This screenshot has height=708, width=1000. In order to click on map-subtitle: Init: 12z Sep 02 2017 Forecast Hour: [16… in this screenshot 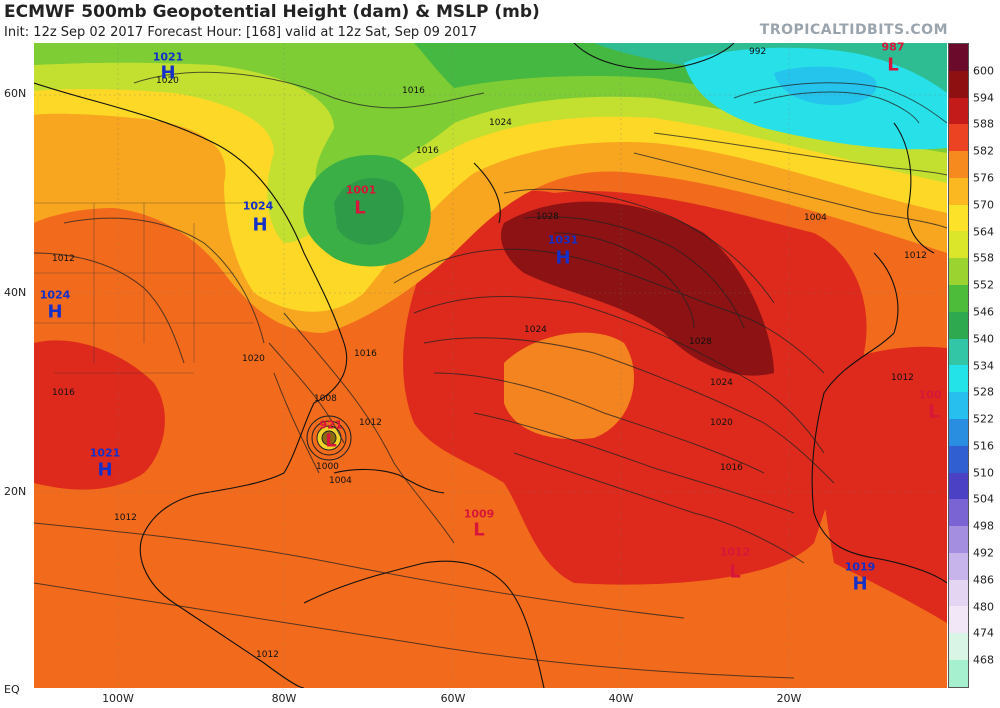, I will do `click(241, 32)`.